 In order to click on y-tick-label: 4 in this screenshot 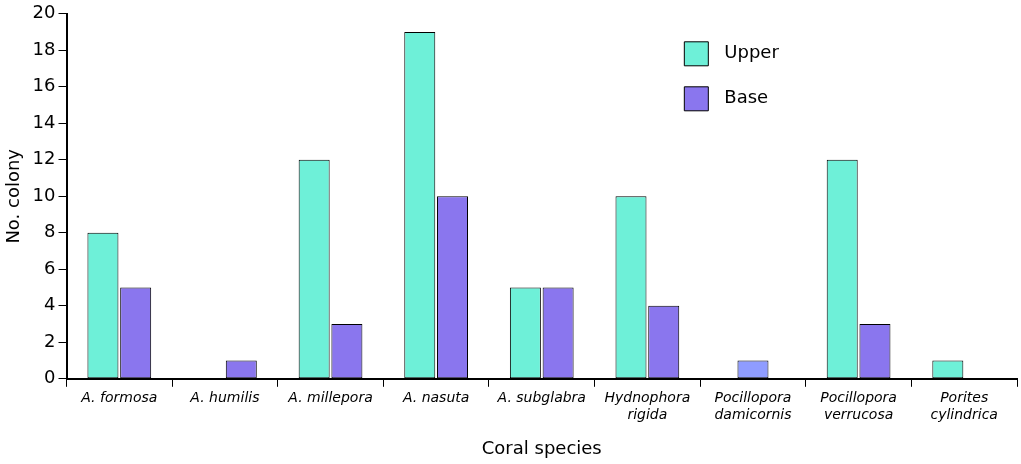, I will do `click(50, 304)`.